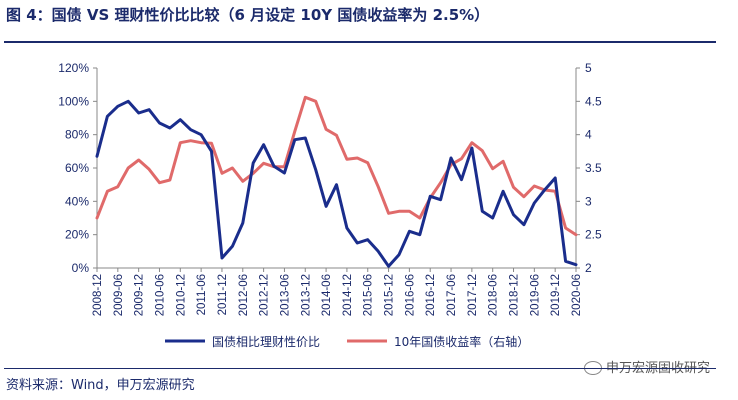  I want to click on x-tick-label: 2016-06, so click(410, 295).